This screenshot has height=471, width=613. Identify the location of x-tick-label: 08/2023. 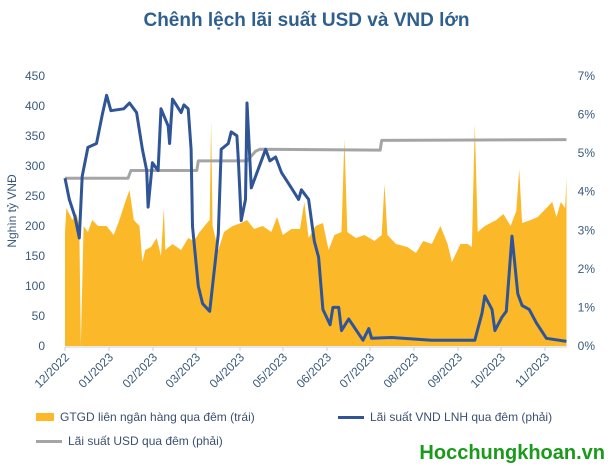
(401, 370).